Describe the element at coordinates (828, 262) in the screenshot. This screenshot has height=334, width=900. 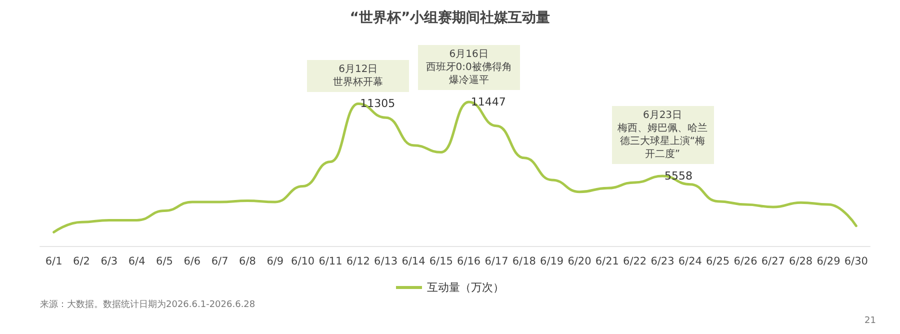
I see `x-tick-label: 6/29` at that location.